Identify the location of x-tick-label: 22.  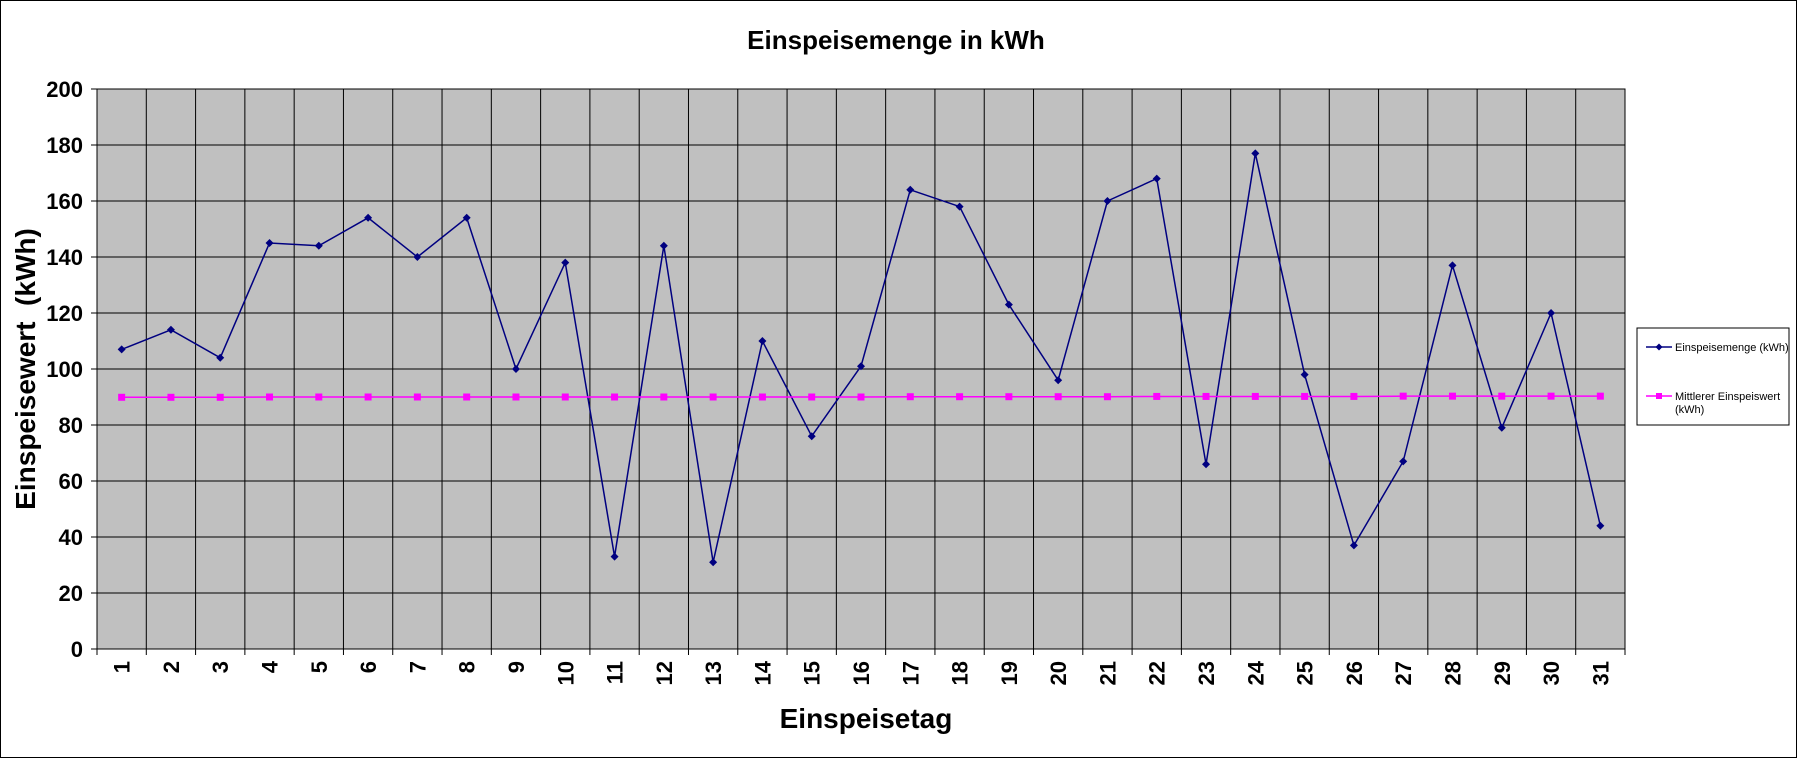
(1157, 673).